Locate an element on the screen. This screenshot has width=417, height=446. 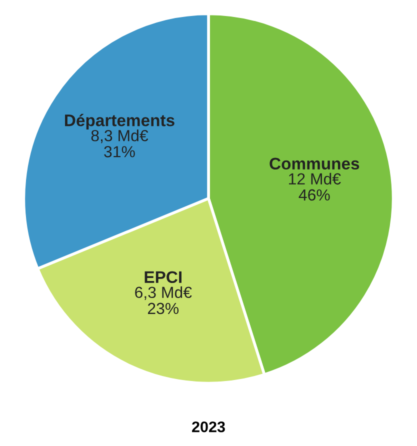
text: 2023 is located at coordinates (208, 426).